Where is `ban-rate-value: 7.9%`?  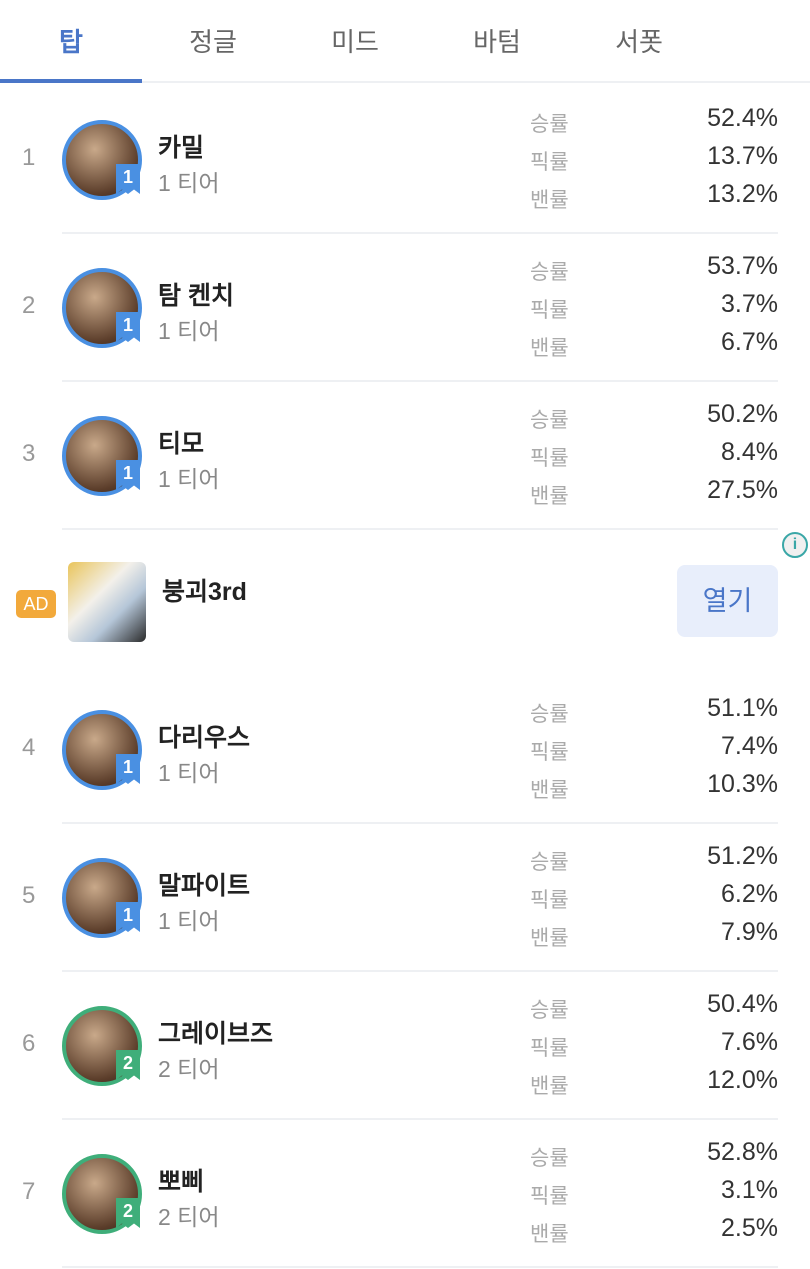 ban-rate-value: 7.9% is located at coordinates (749, 932).